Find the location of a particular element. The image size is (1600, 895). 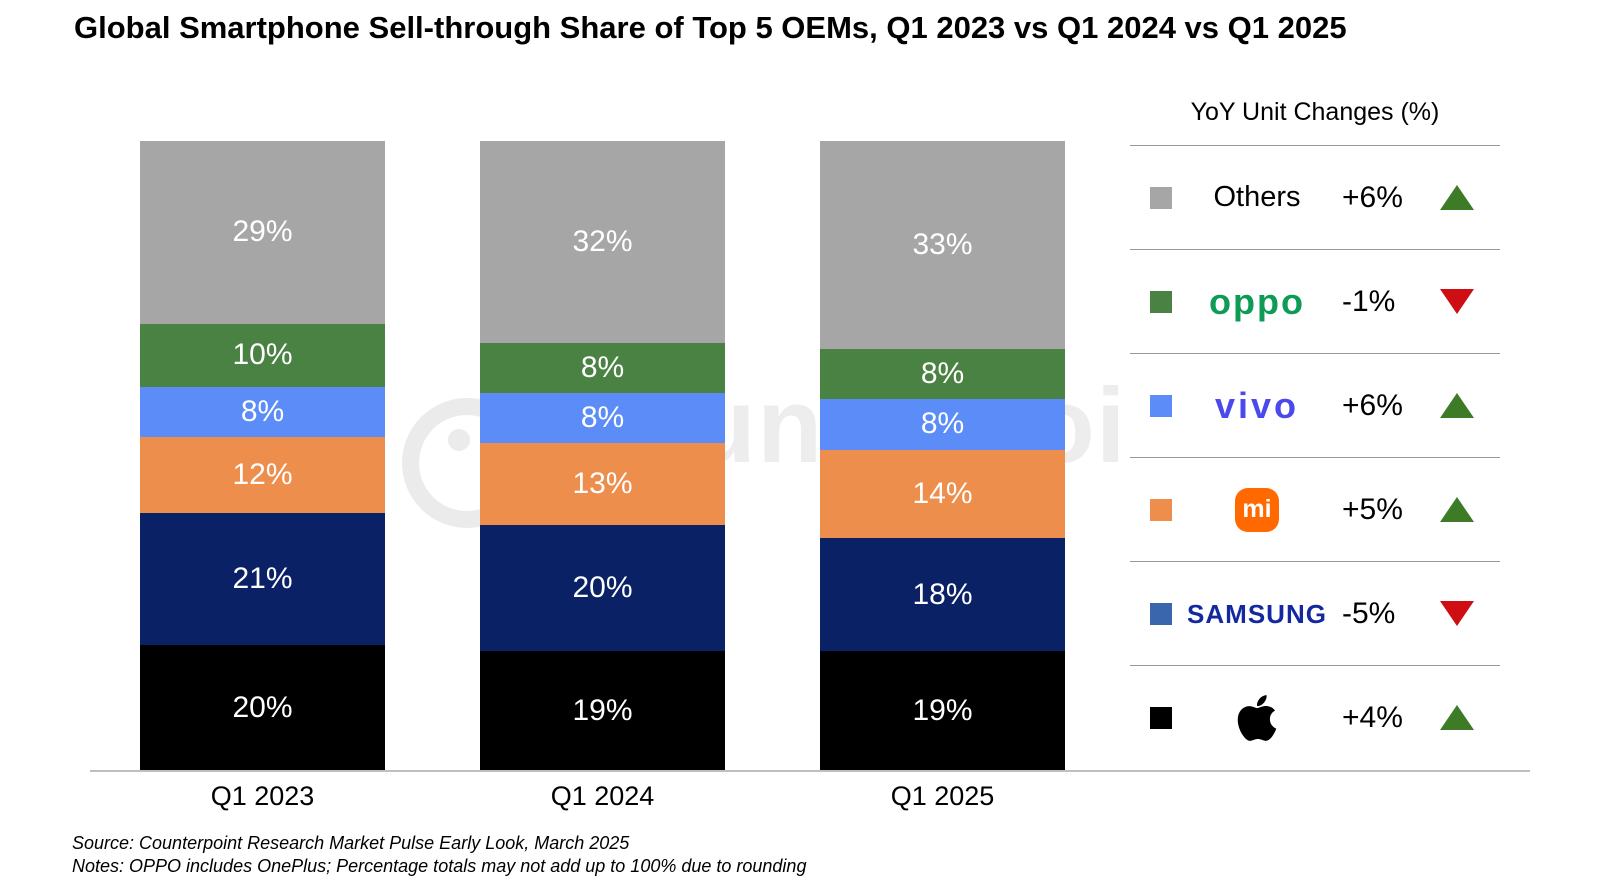

x-axis-label: Q1 2024 is located at coordinates (602, 796).